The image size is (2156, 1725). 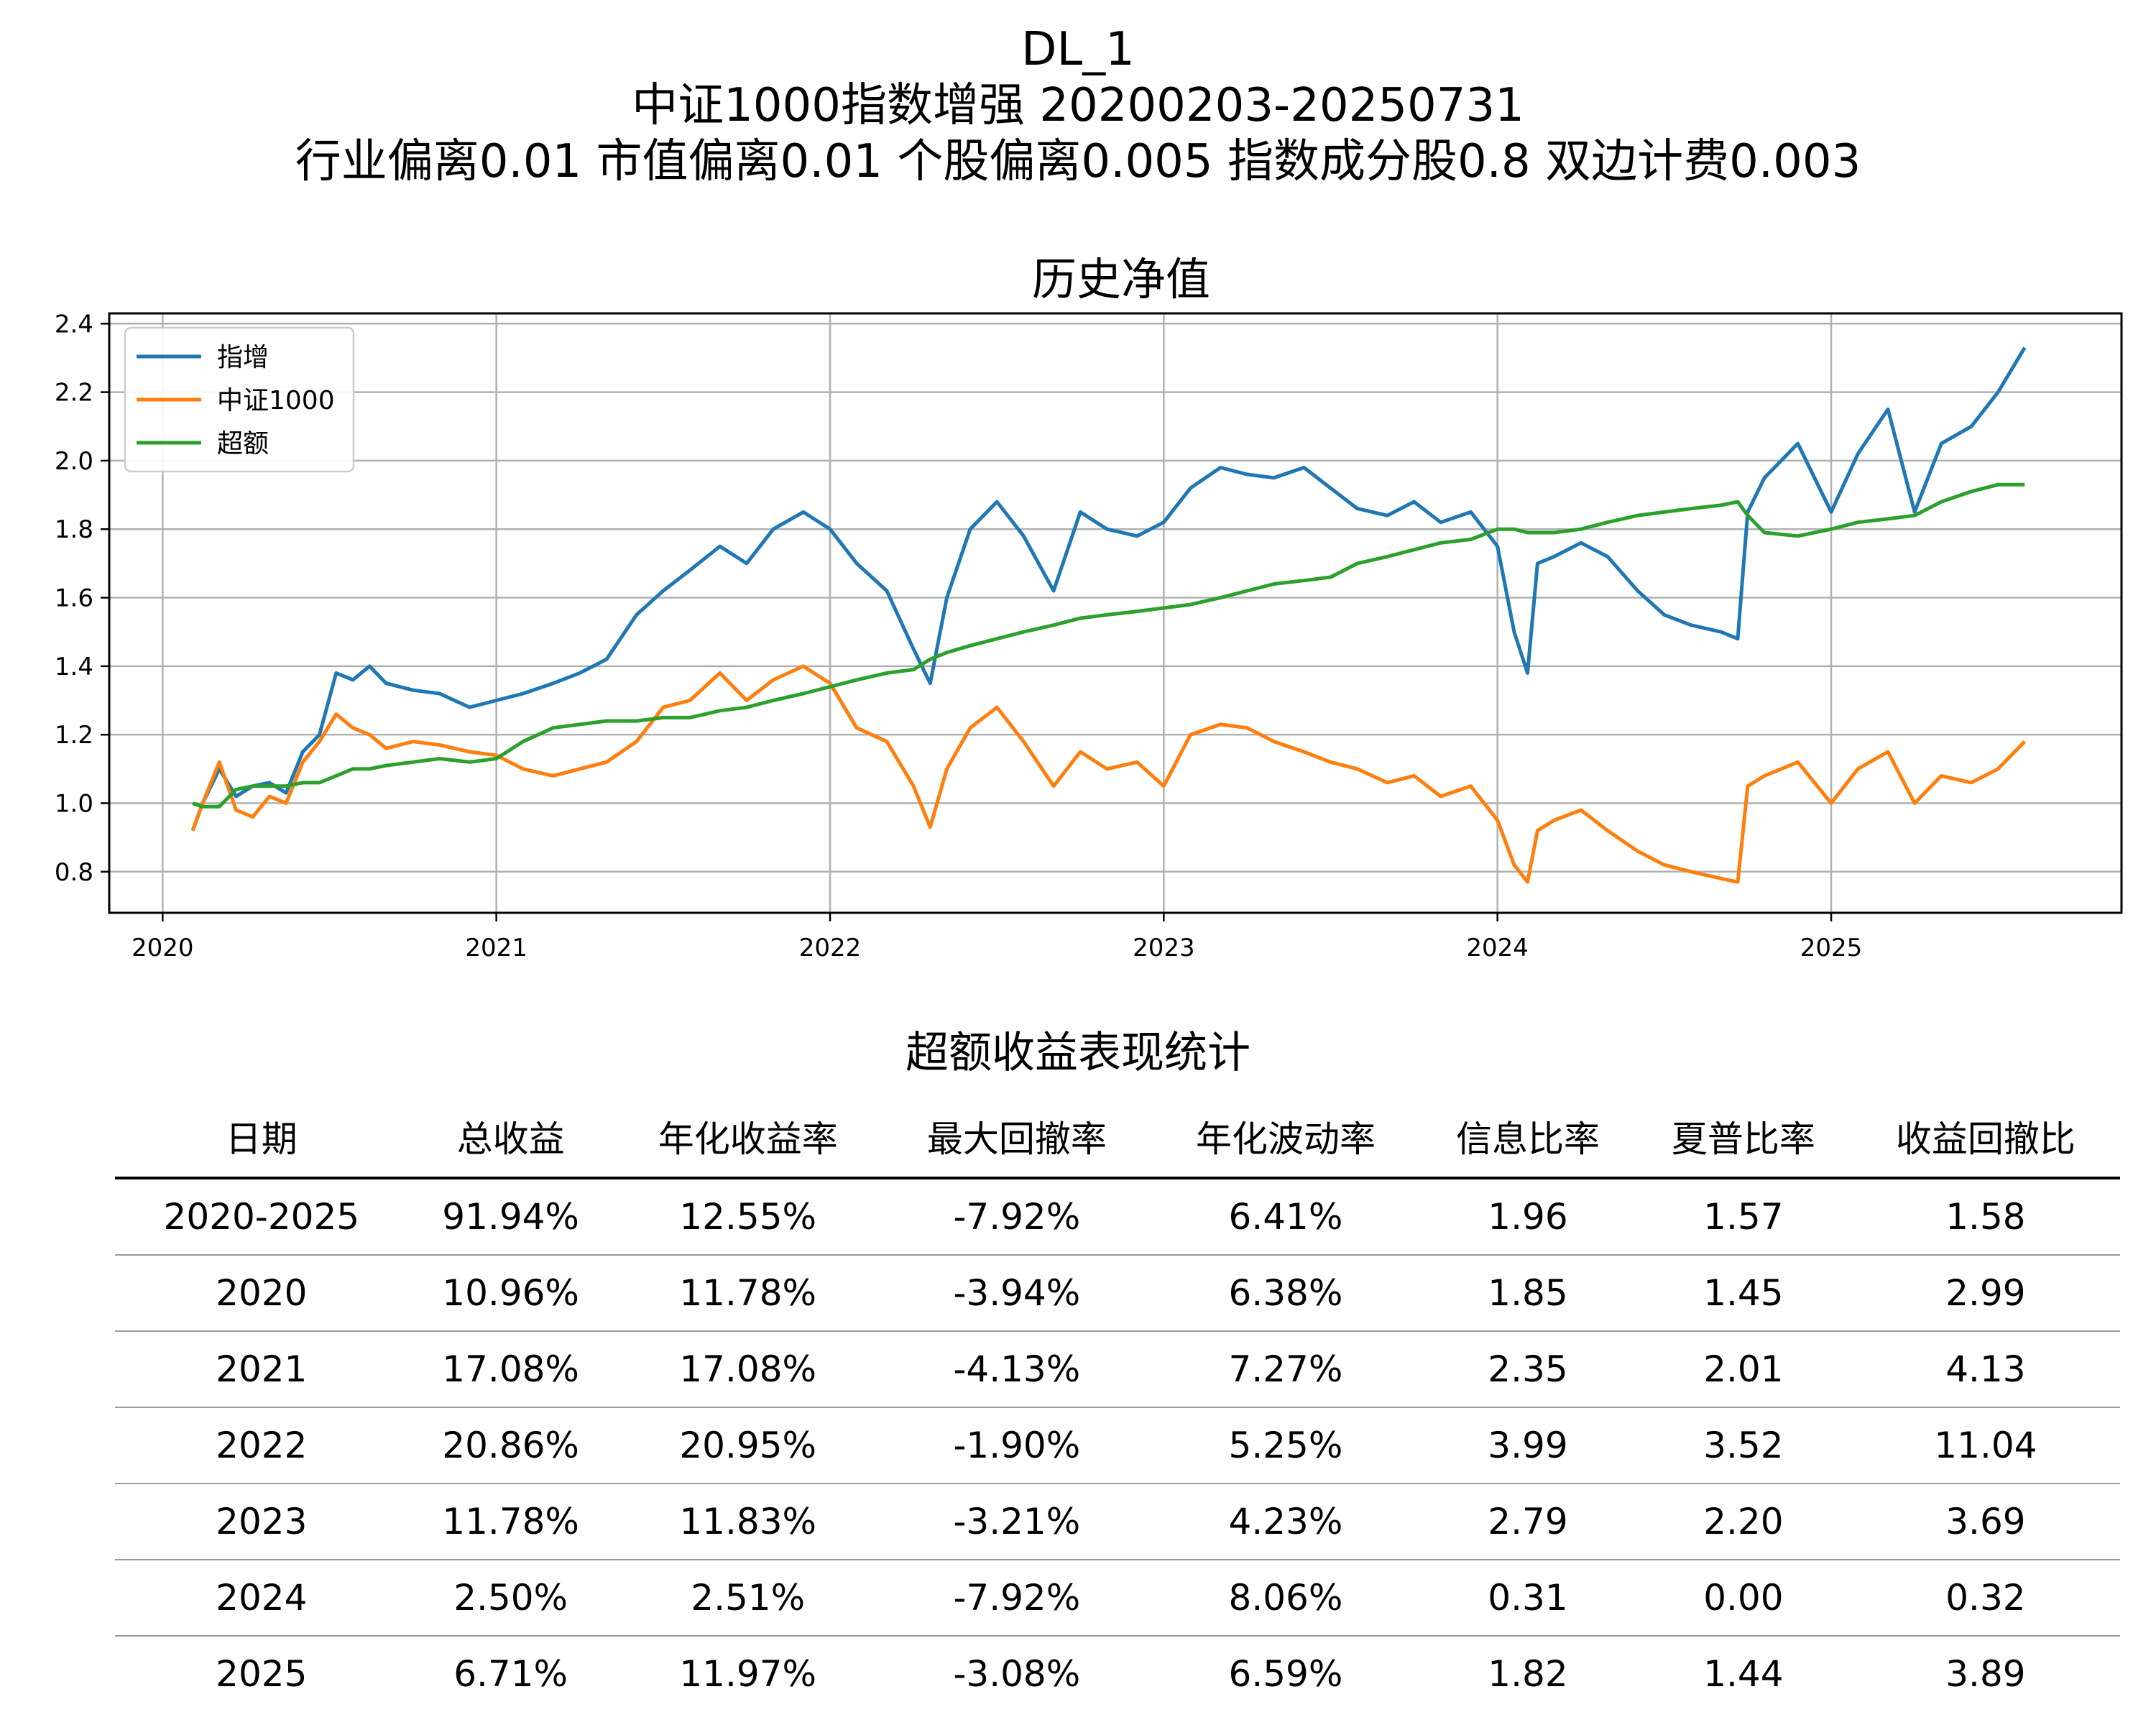 I want to click on table-cell: 7.27%, so click(x=1286, y=1369).